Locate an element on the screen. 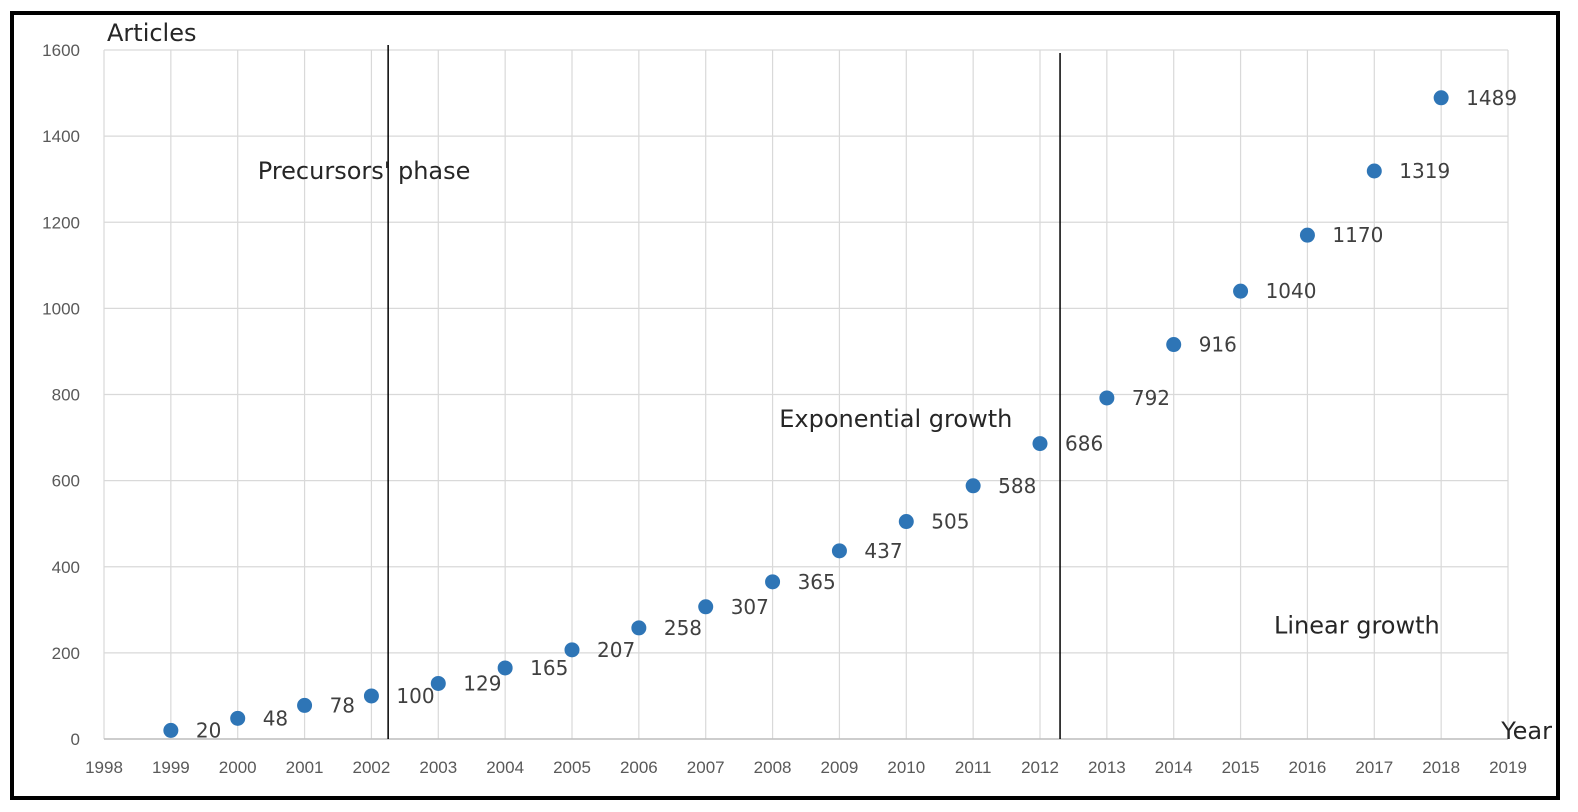 Image resolution: width=1578 pixels, height=812 pixels. data-label-1999: 20 is located at coordinates (208, 730).